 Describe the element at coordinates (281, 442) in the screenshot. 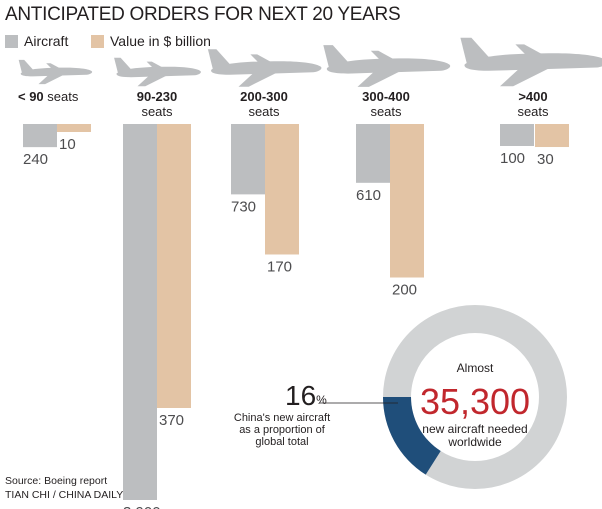

I see `share-caption-line: global total` at that location.